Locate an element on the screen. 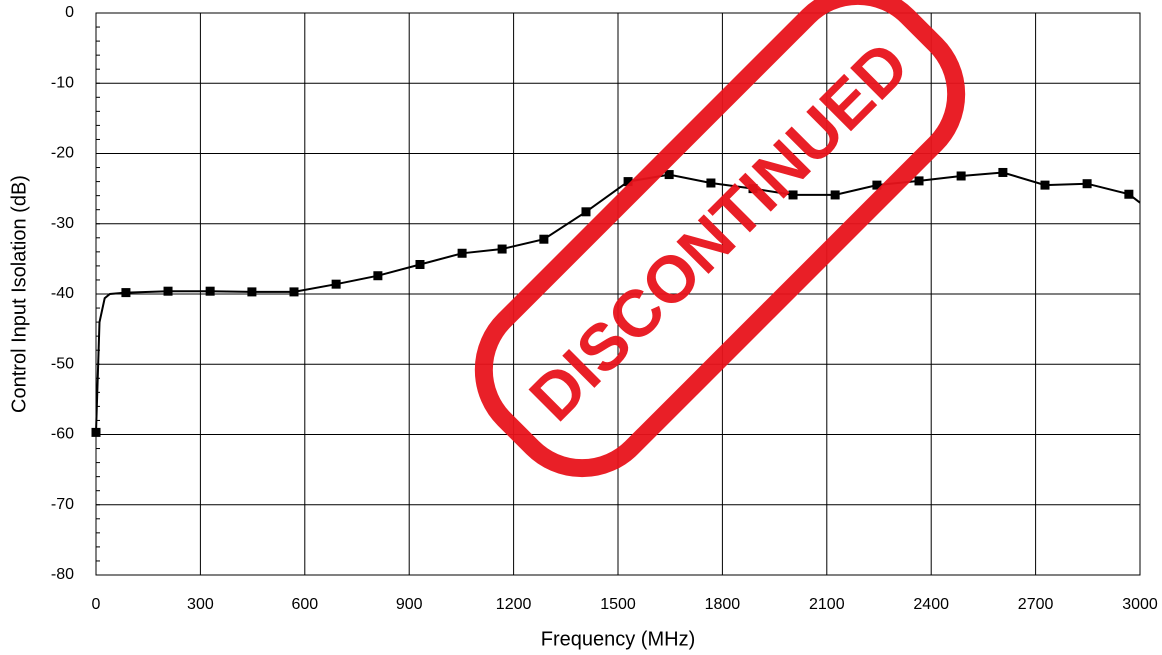 Image resolution: width=1162 pixels, height=655 pixels. x-tick-label: 1800 is located at coordinates (723, 604).